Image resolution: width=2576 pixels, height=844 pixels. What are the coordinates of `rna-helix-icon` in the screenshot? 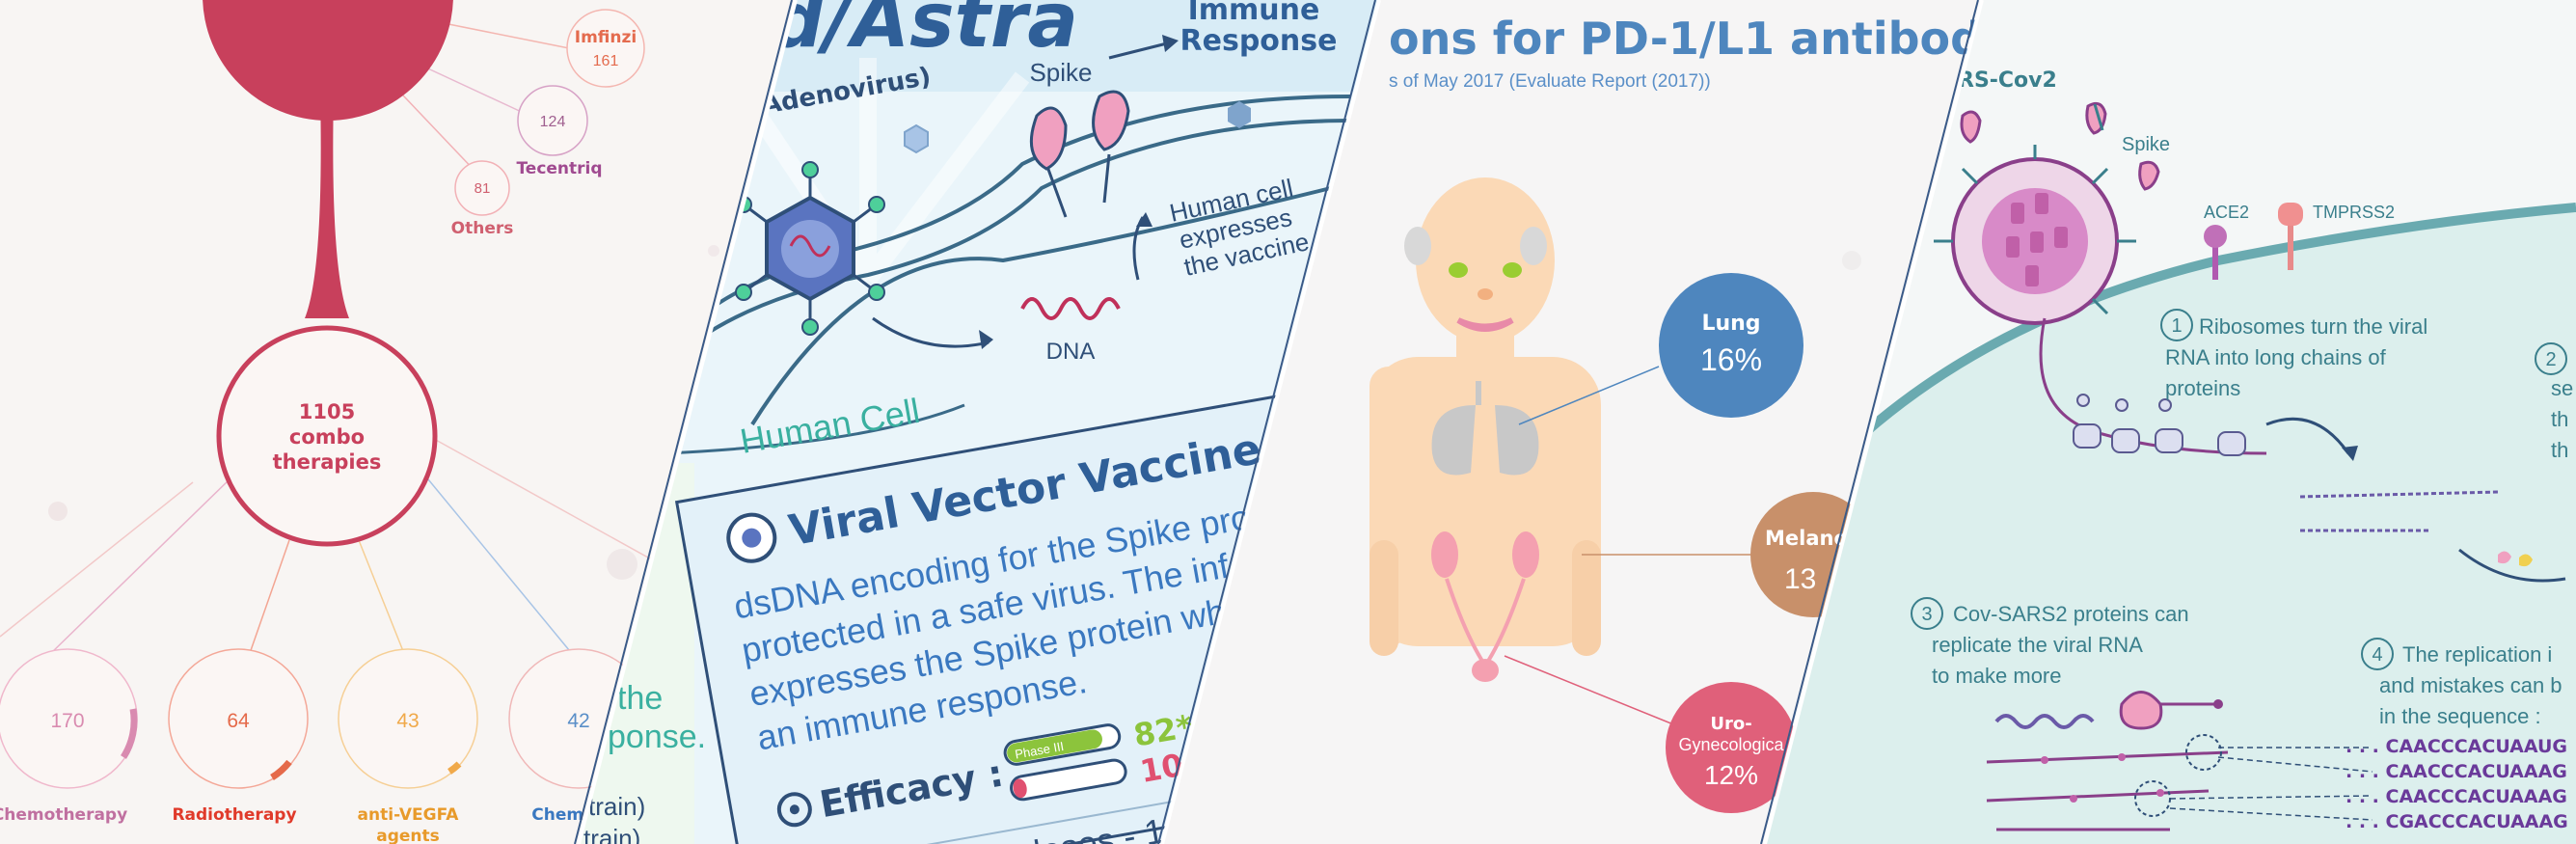 It's located at (2044, 721).